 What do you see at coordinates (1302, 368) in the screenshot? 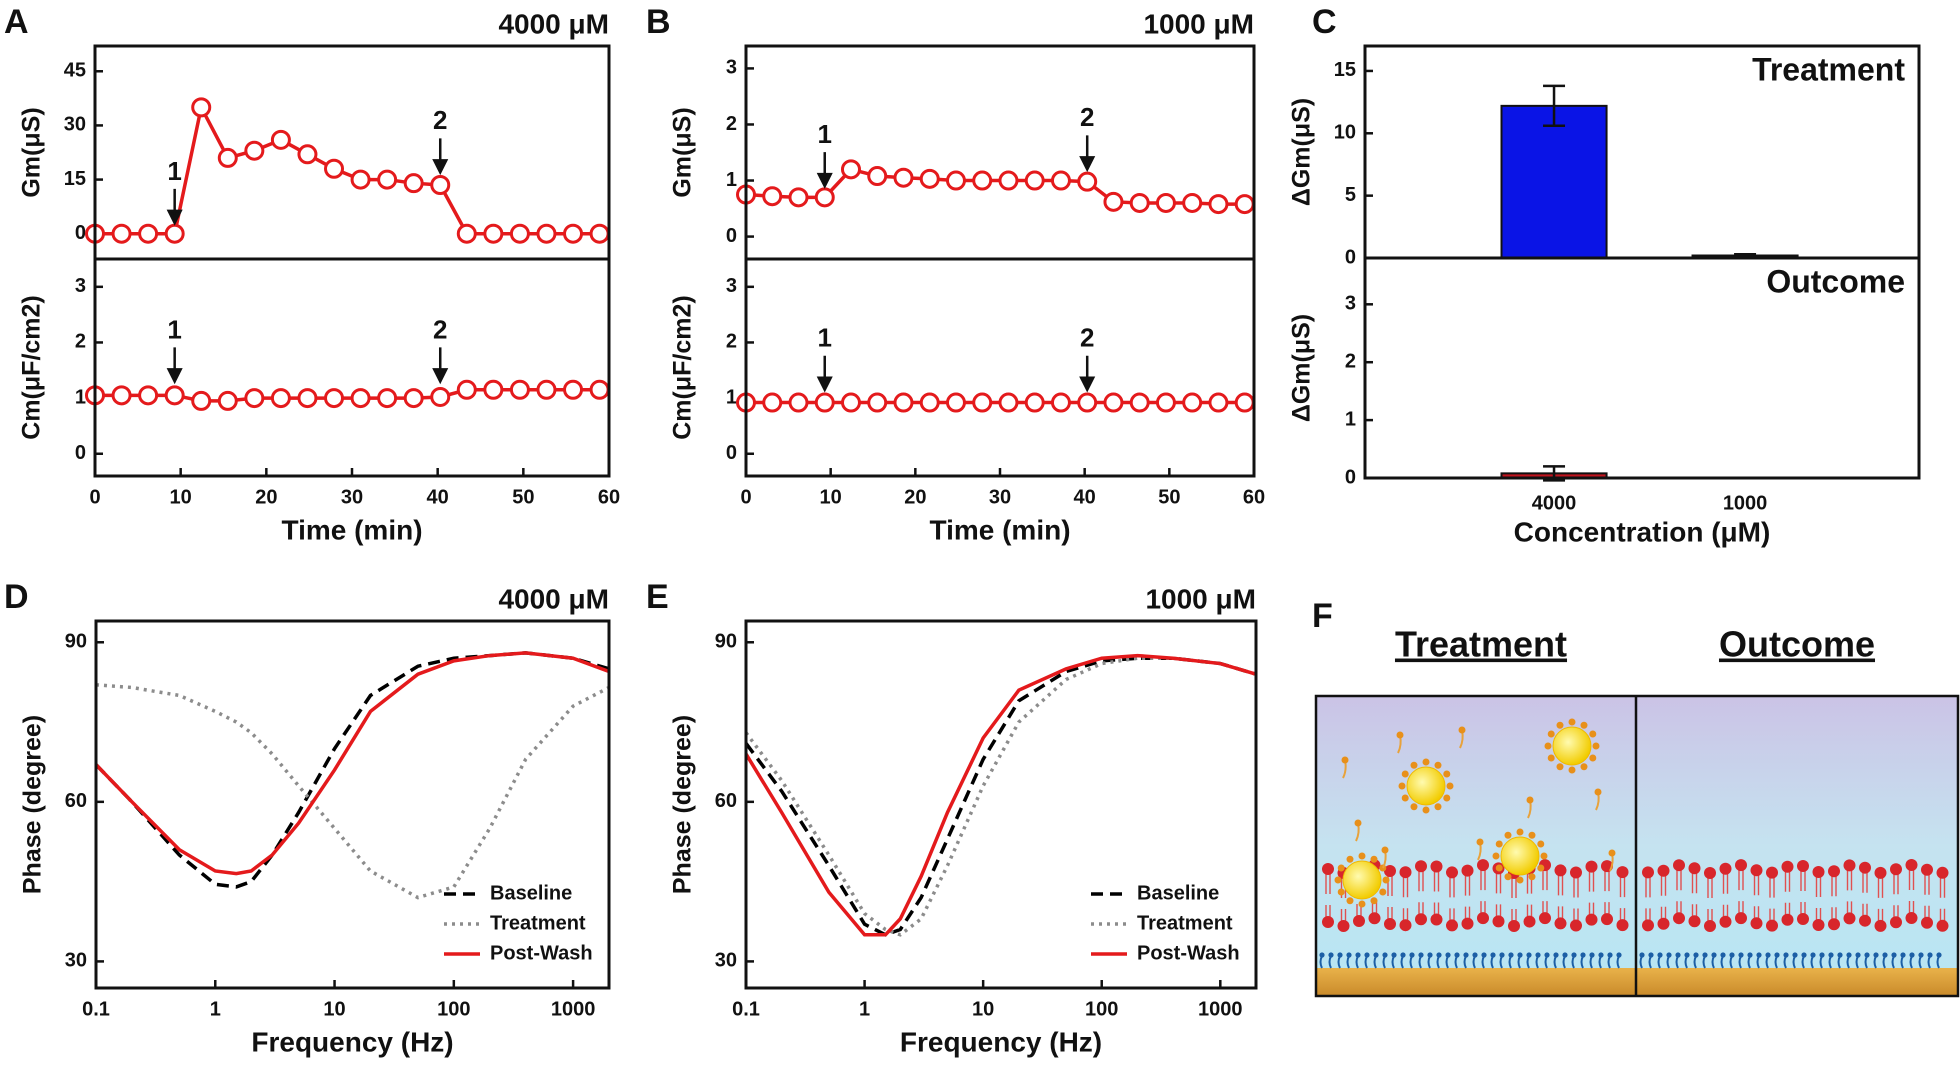
I see `y-axis-label: ΔGm(μS)` at bounding box center [1302, 368].